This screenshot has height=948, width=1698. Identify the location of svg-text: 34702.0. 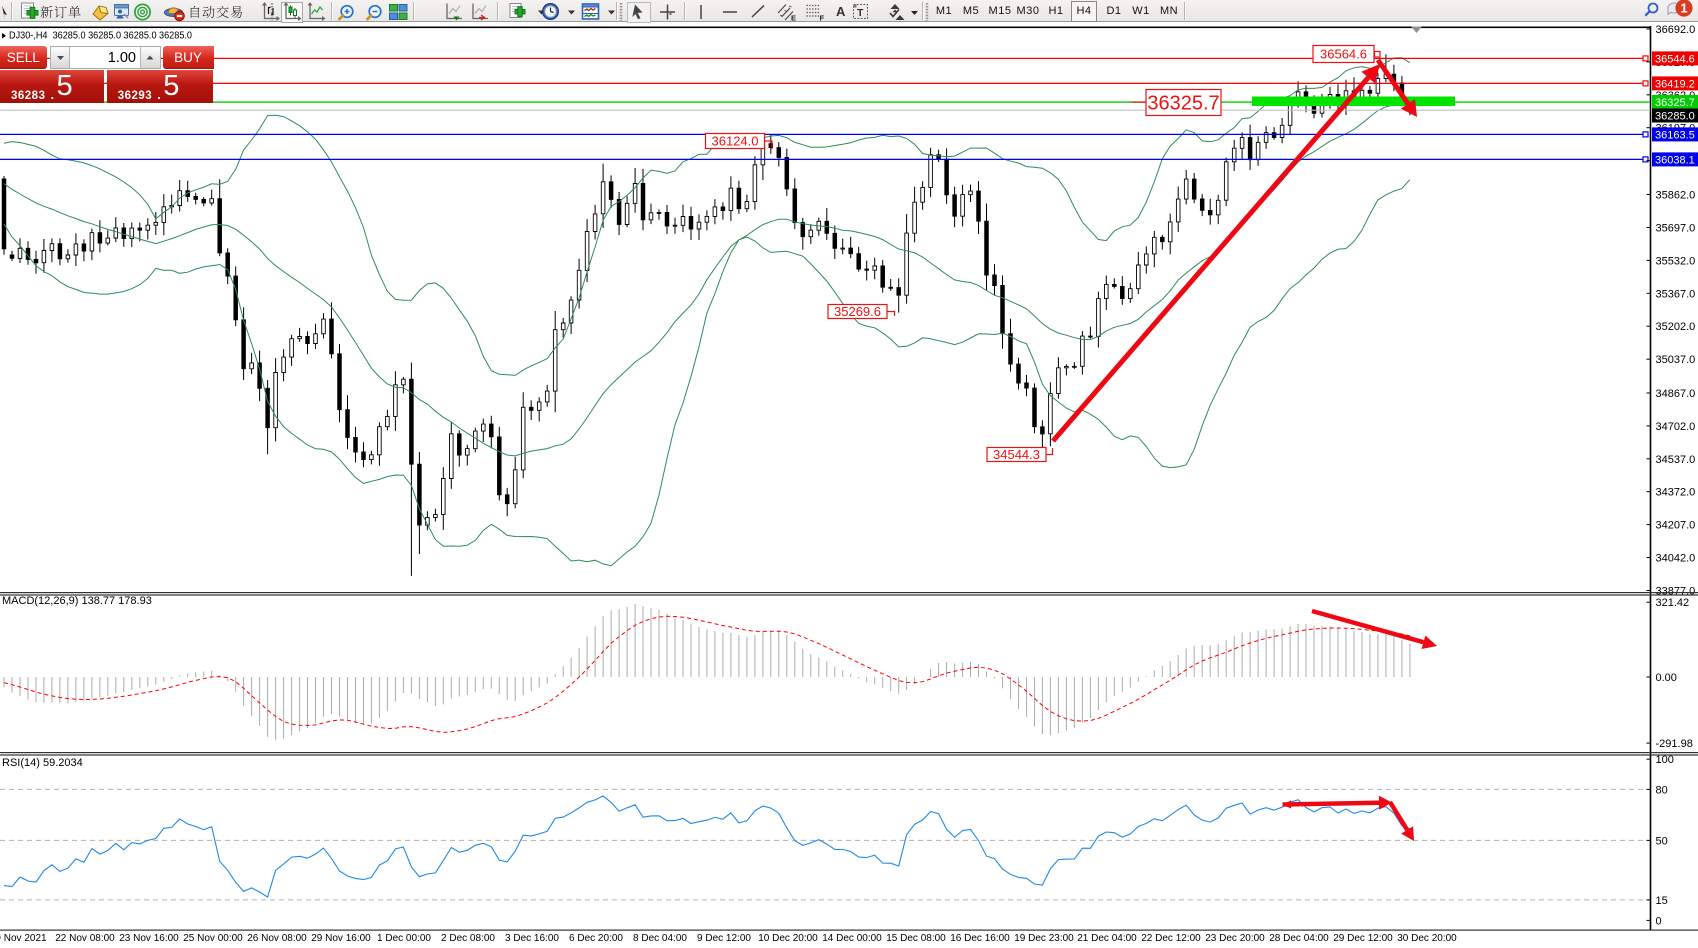
(1676, 427).